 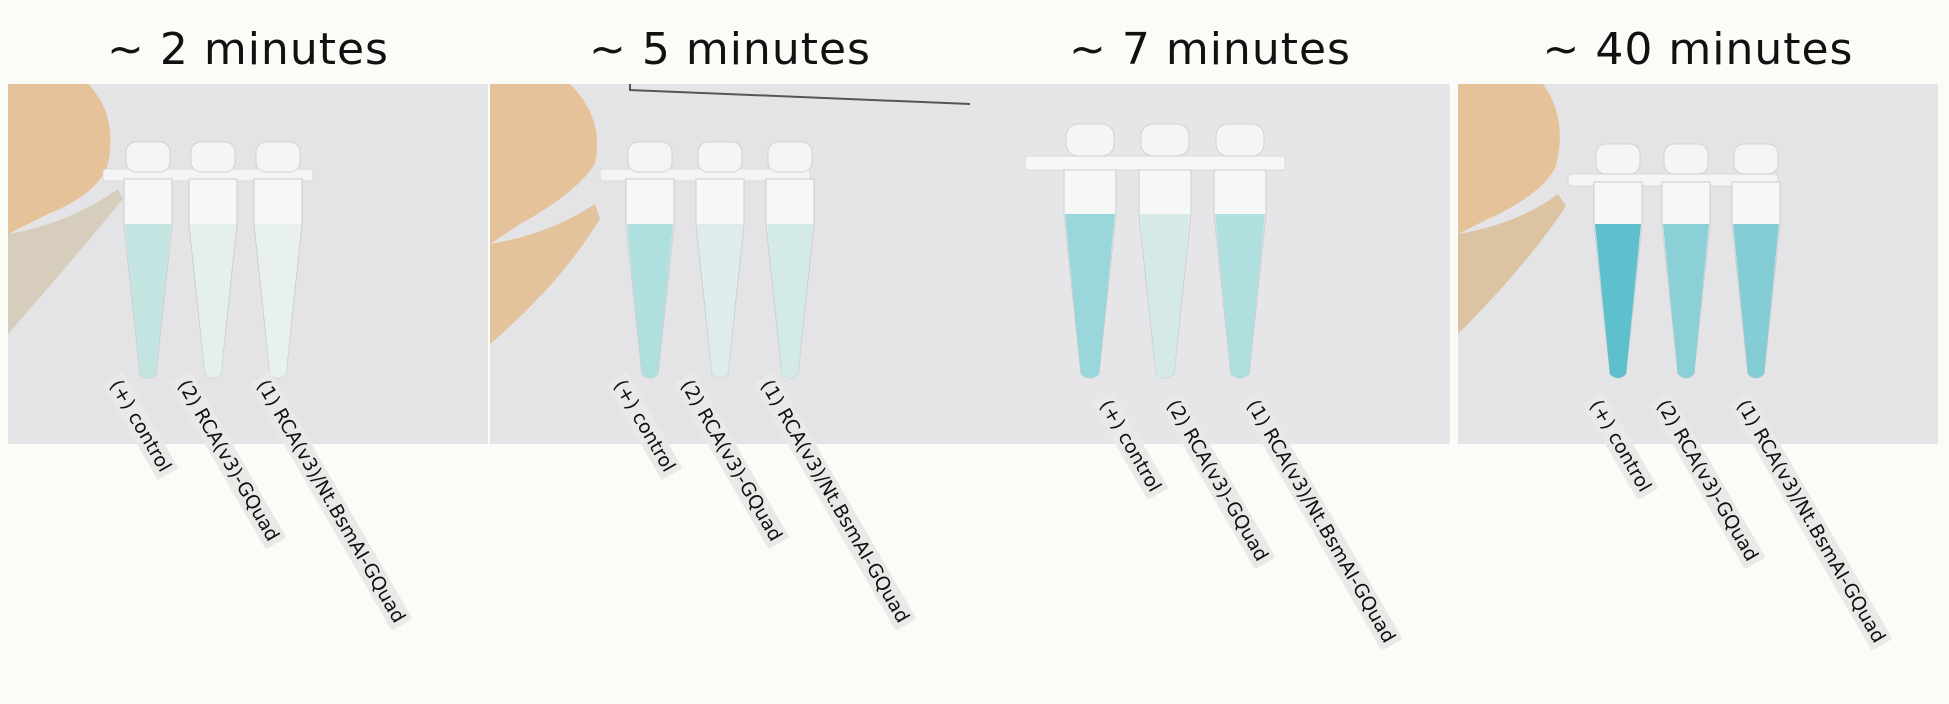 I want to click on panel-title: ~ 40 minutes, so click(x=1698, y=49).